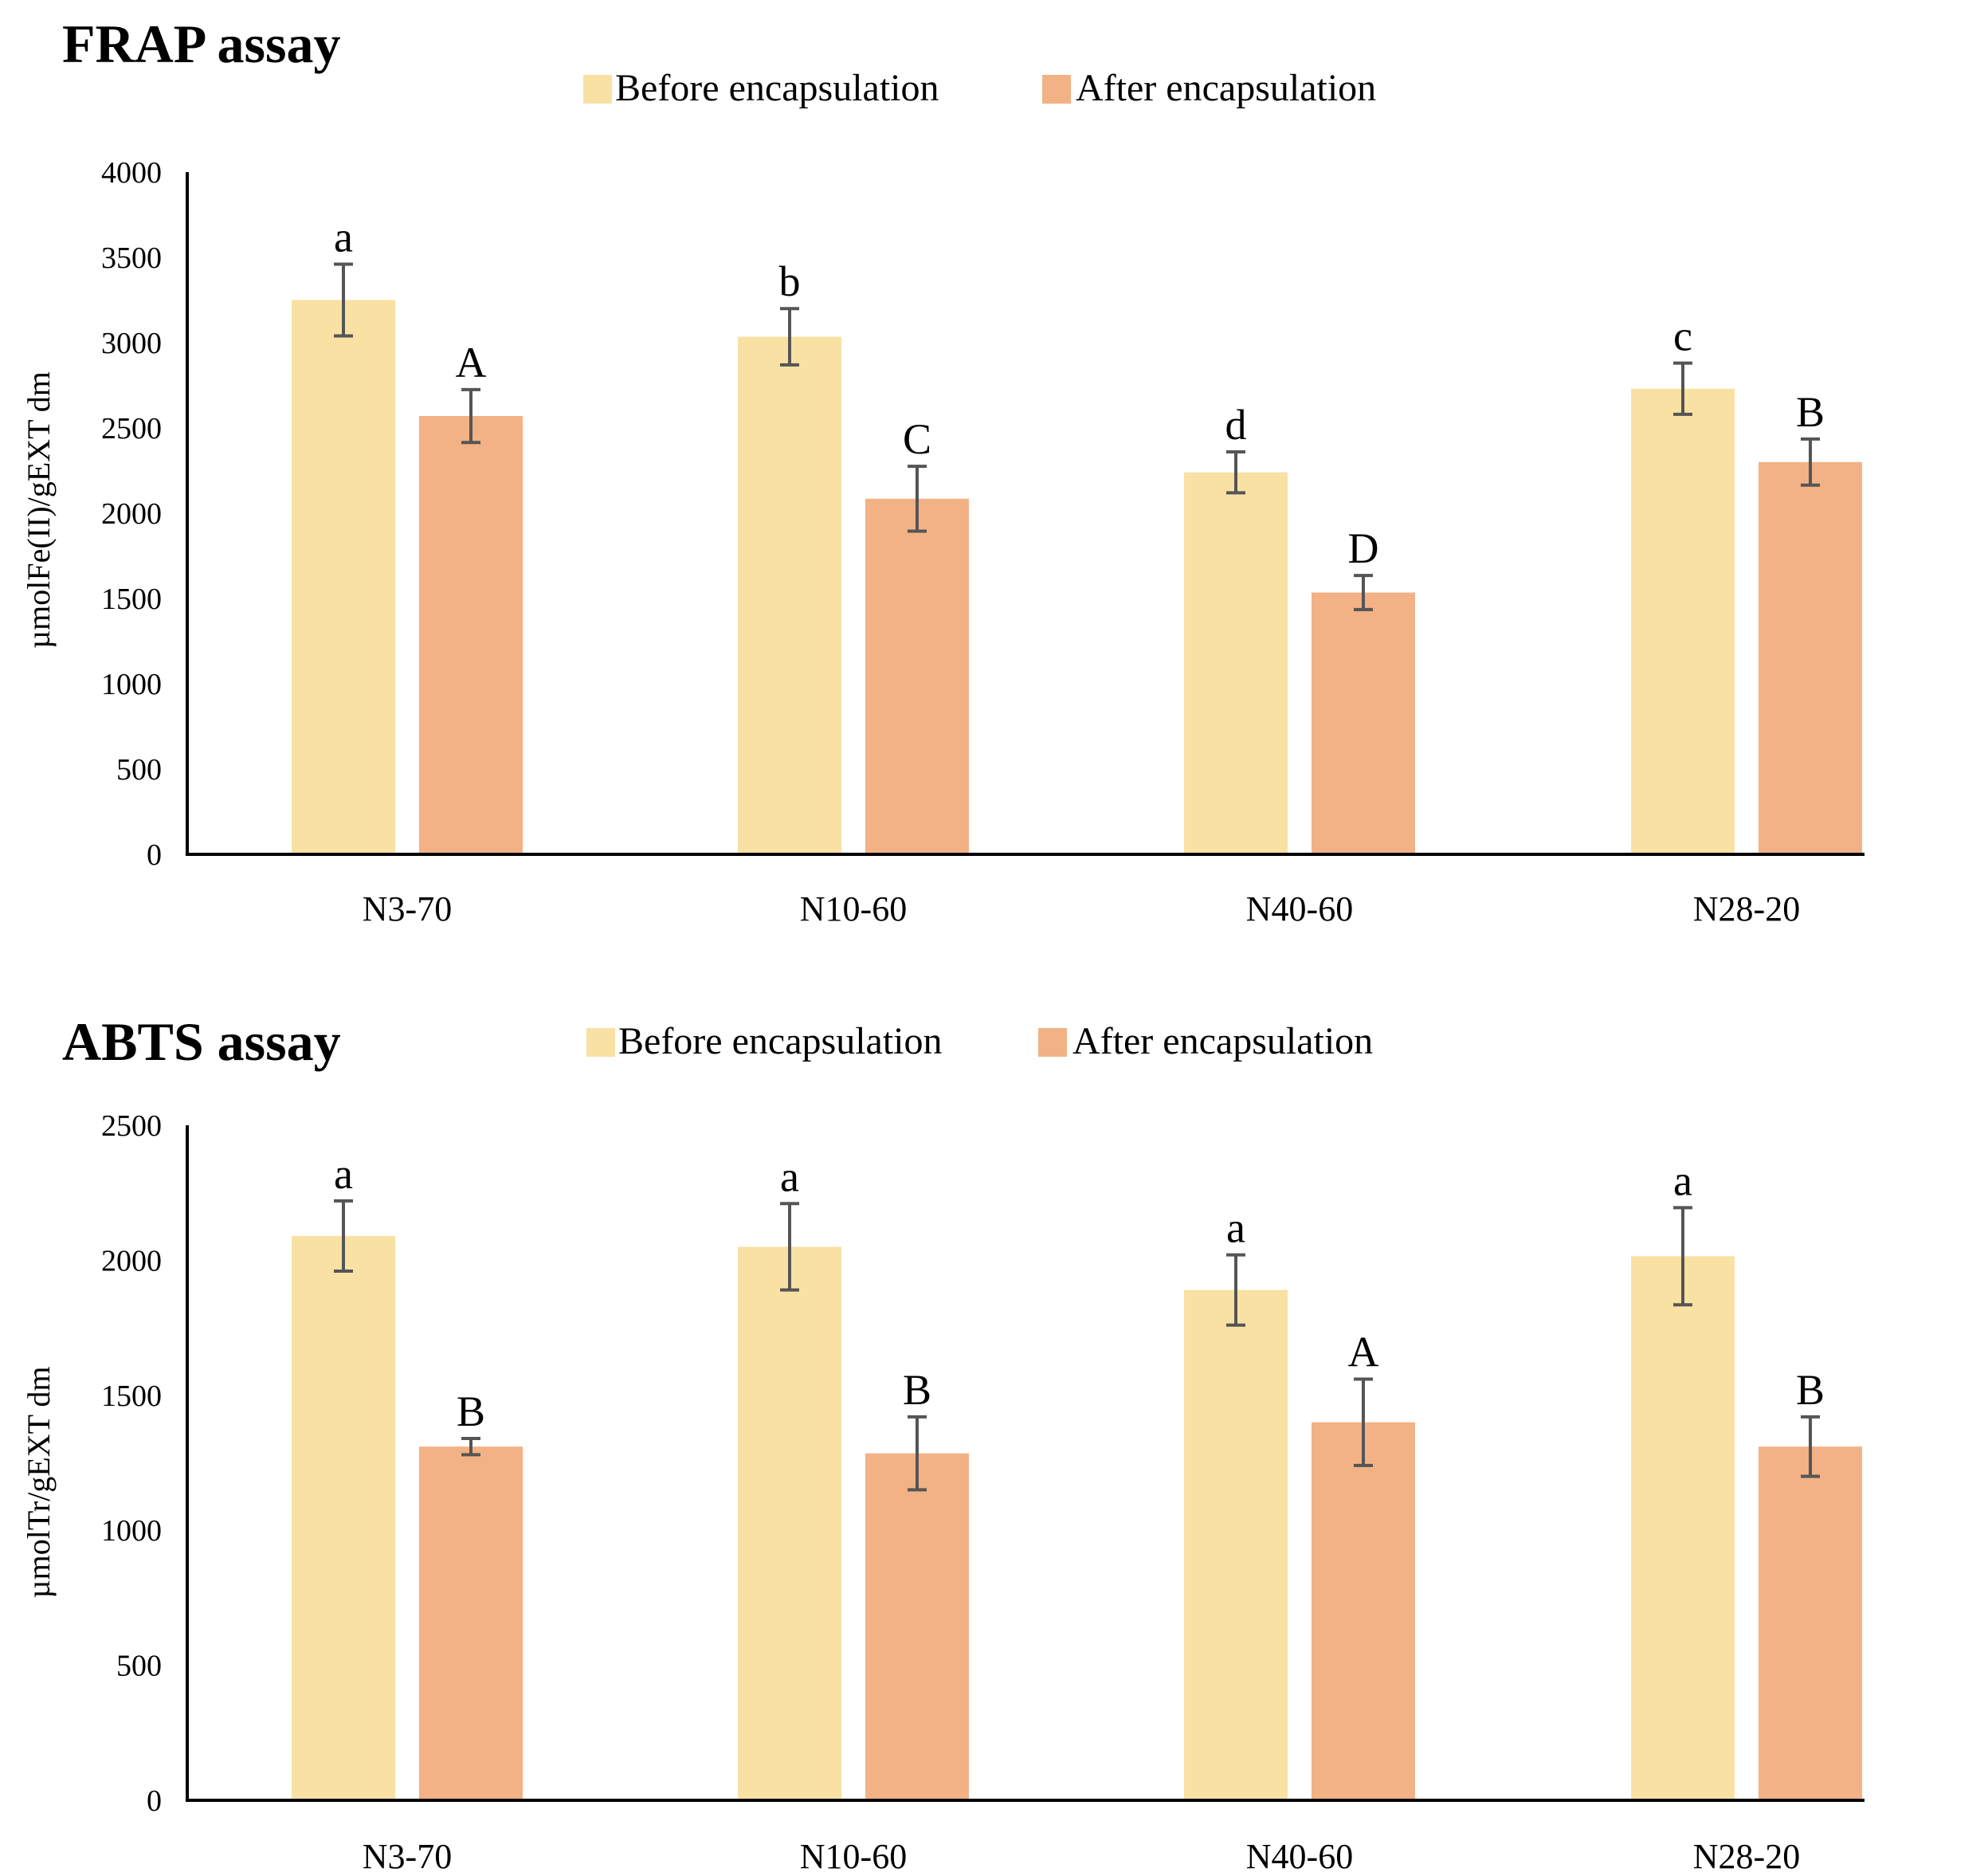 Image resolution: width=1988 pixels, height=1876 pixels. What do you see at coordinates (1747, 908) in the screenshot?
I see `frap-x-tick-label: N28-20` at bounding box center [1747, 908].